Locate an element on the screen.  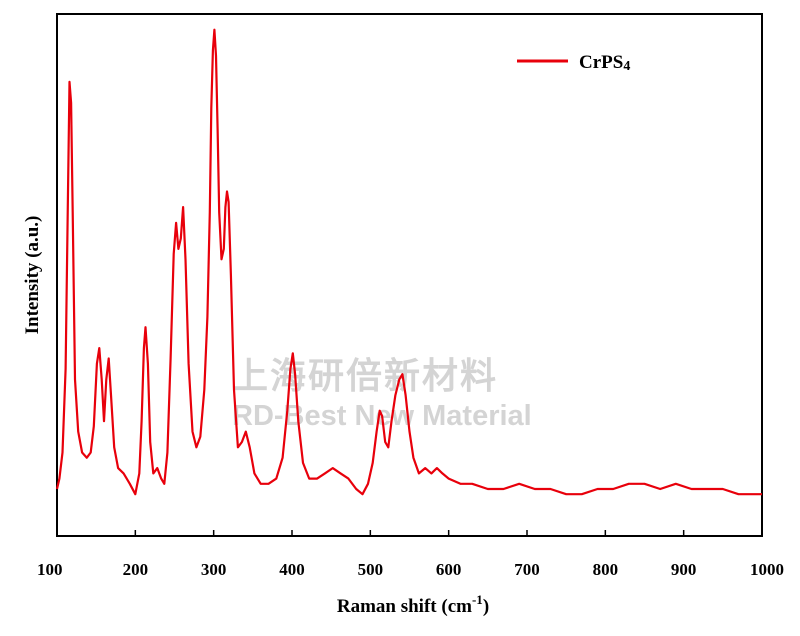
x-tick-label: 300 is located at coordinates (214, 569).